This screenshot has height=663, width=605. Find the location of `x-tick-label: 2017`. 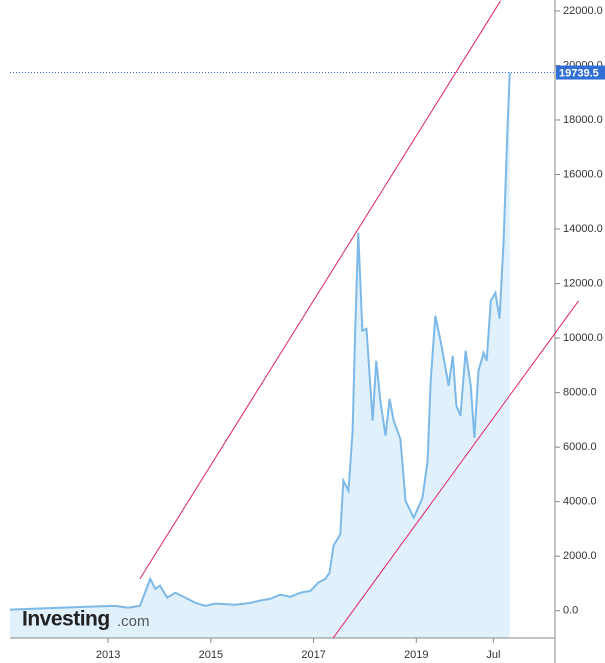

x-tick-label: 2017 is located at coordinates (313, 655).